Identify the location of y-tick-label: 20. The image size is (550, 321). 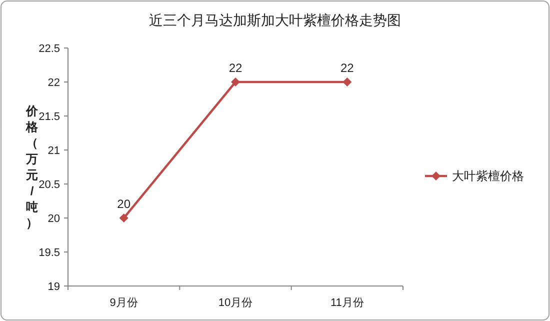
(54, 219).